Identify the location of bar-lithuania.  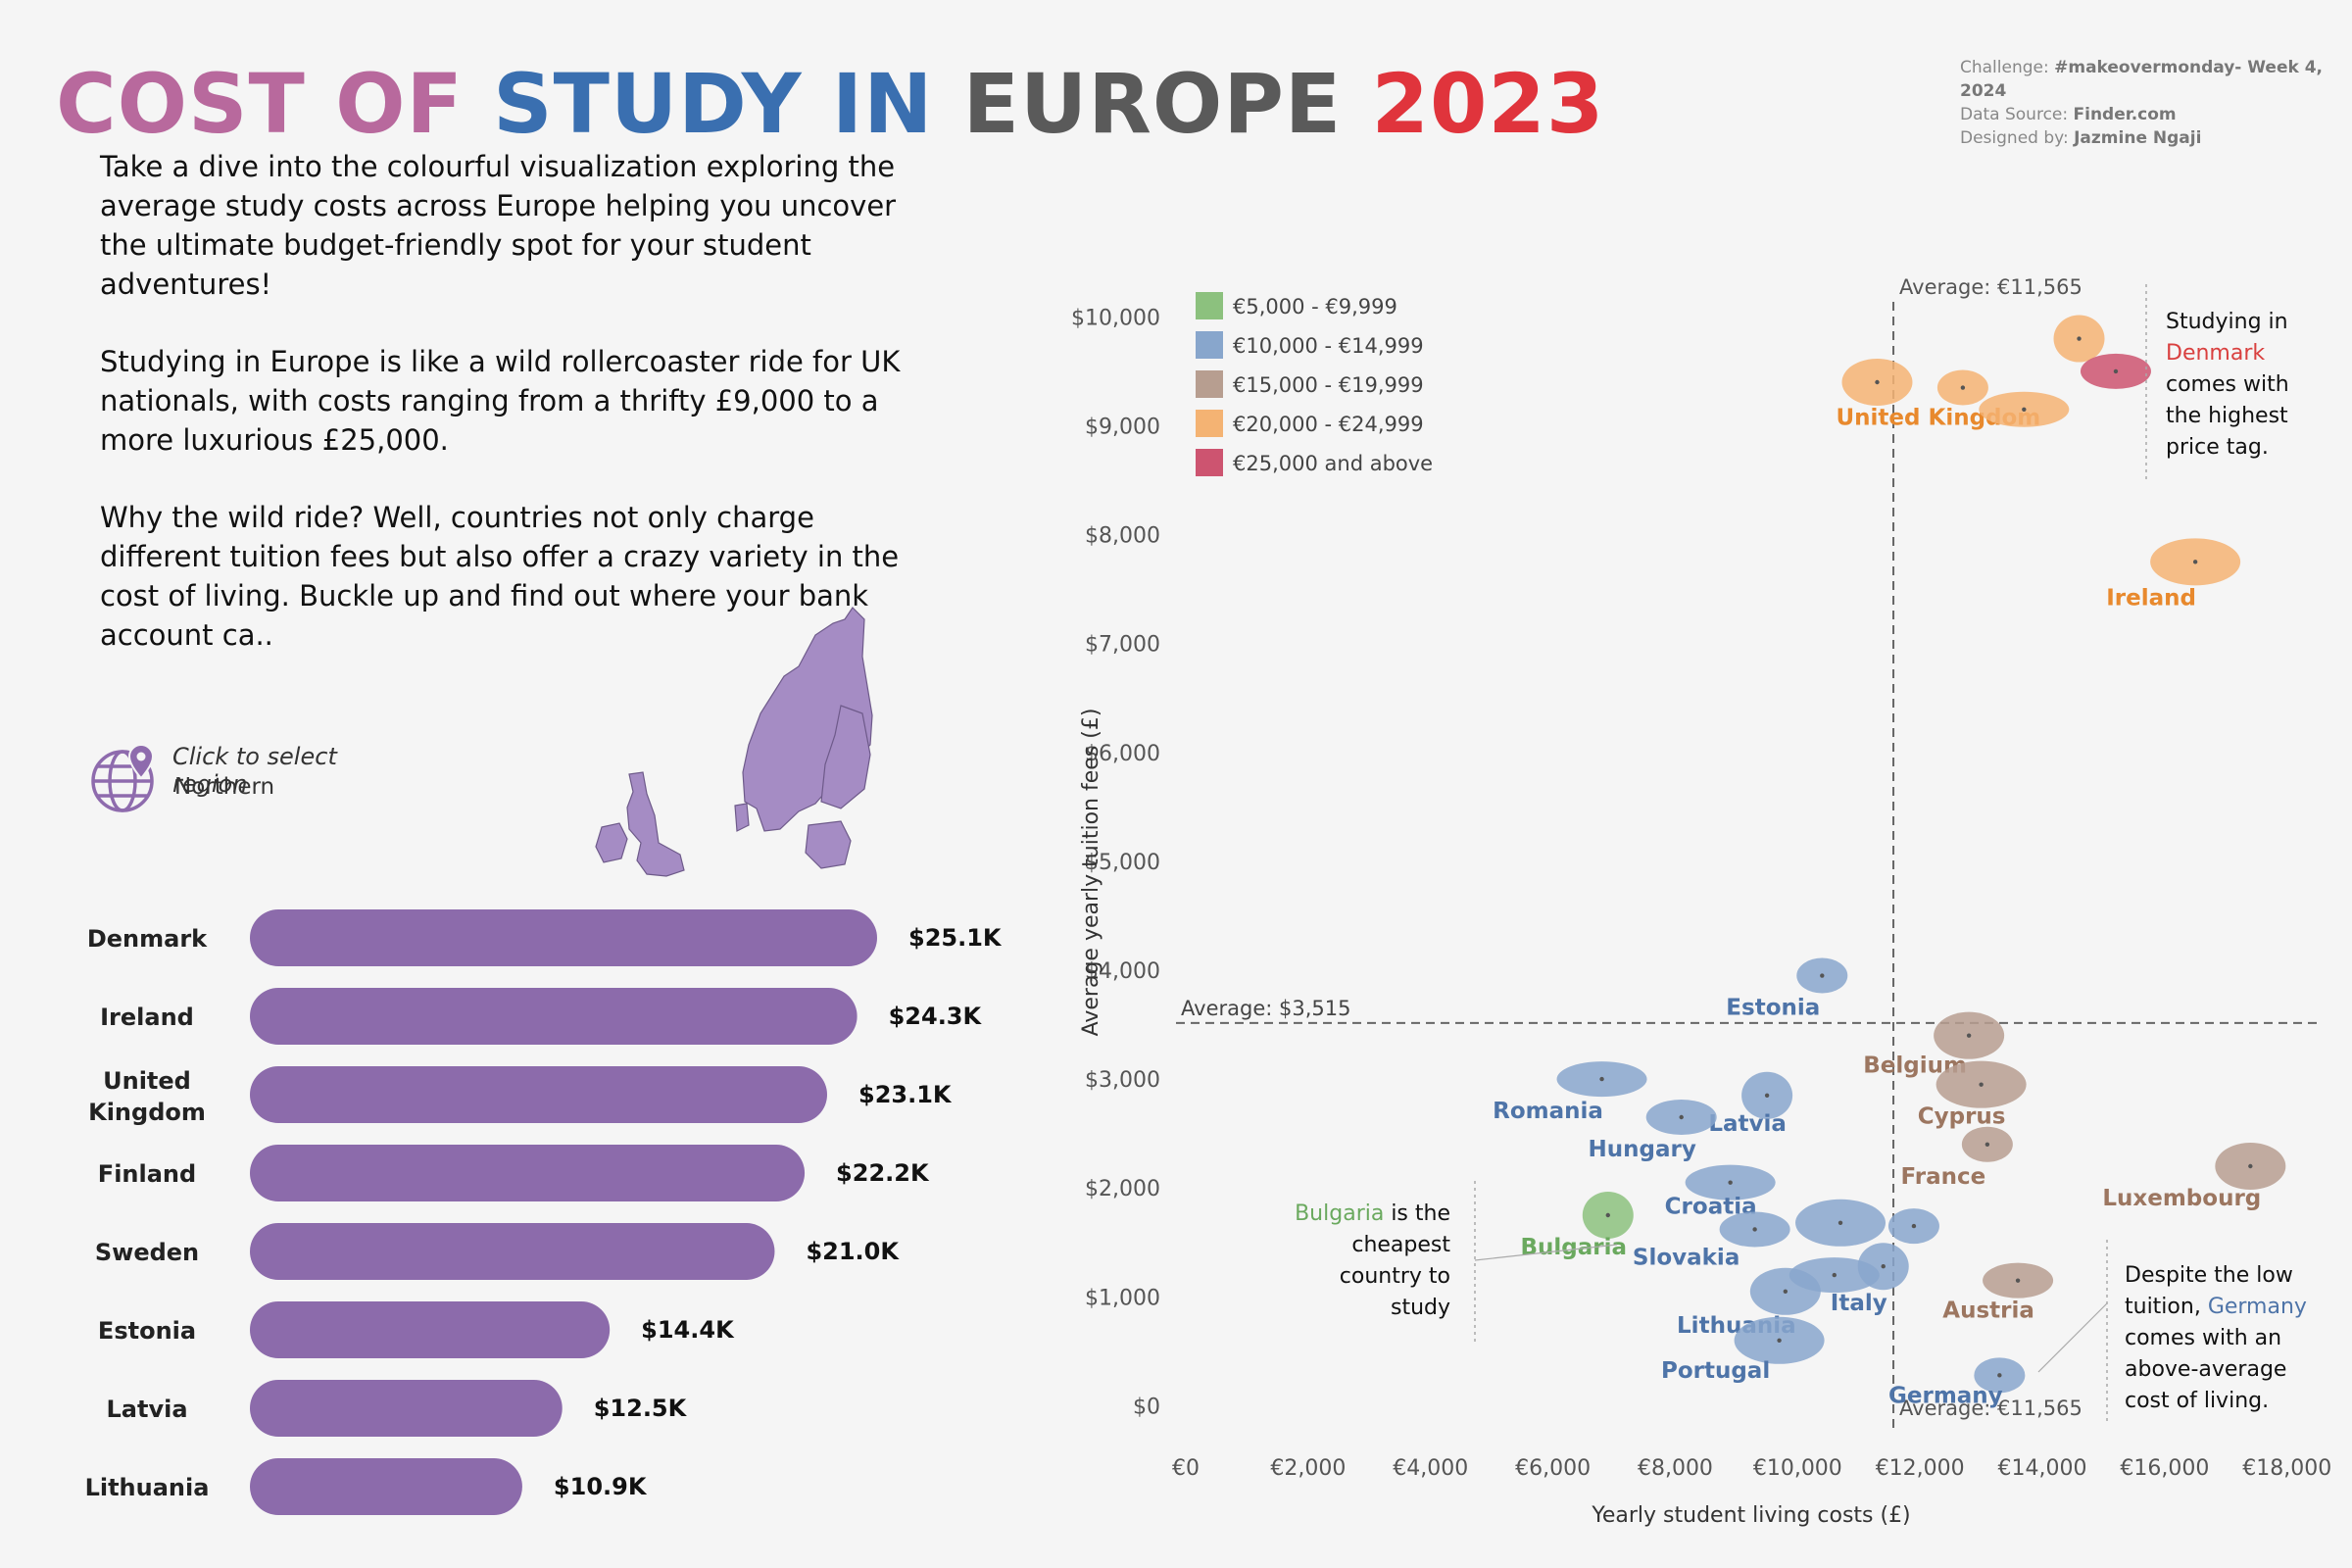
(386, 1486).